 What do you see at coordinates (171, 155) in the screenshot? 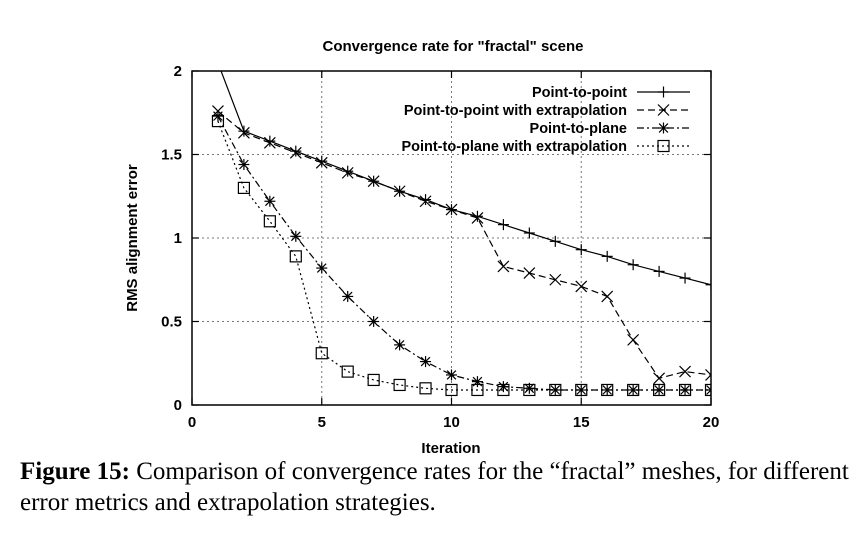
I see `y-tick-label: 1.5` at bounding box center [171, 155].